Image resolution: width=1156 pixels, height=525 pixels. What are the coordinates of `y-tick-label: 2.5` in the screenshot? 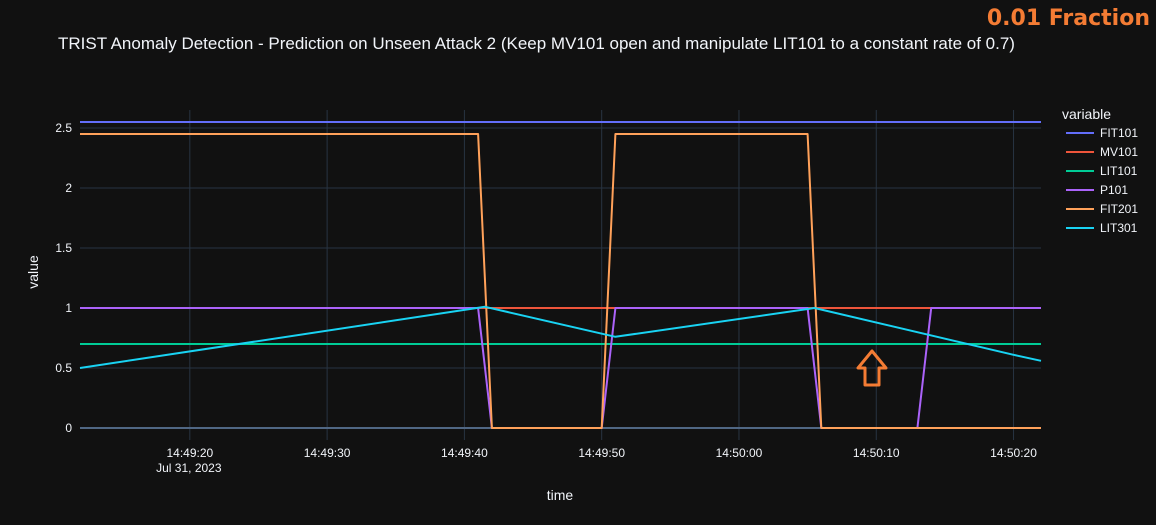 It's located at (63, 128).